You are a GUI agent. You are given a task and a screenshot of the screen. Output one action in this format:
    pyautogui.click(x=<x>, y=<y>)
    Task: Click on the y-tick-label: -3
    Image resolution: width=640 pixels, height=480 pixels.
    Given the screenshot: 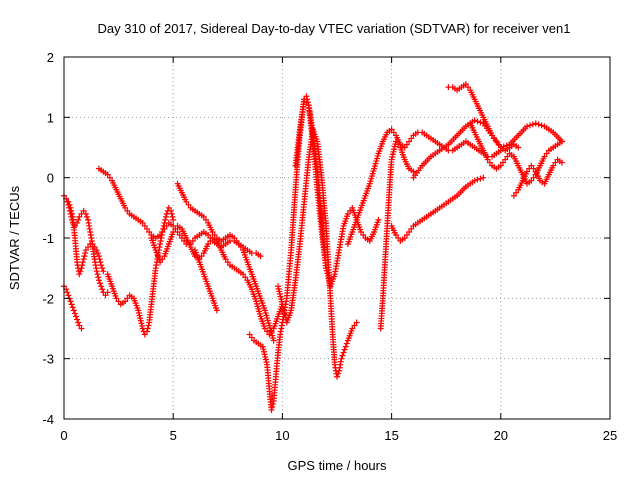 What is the action you would take?
    pyautogui.click(x=48, y=359)
    